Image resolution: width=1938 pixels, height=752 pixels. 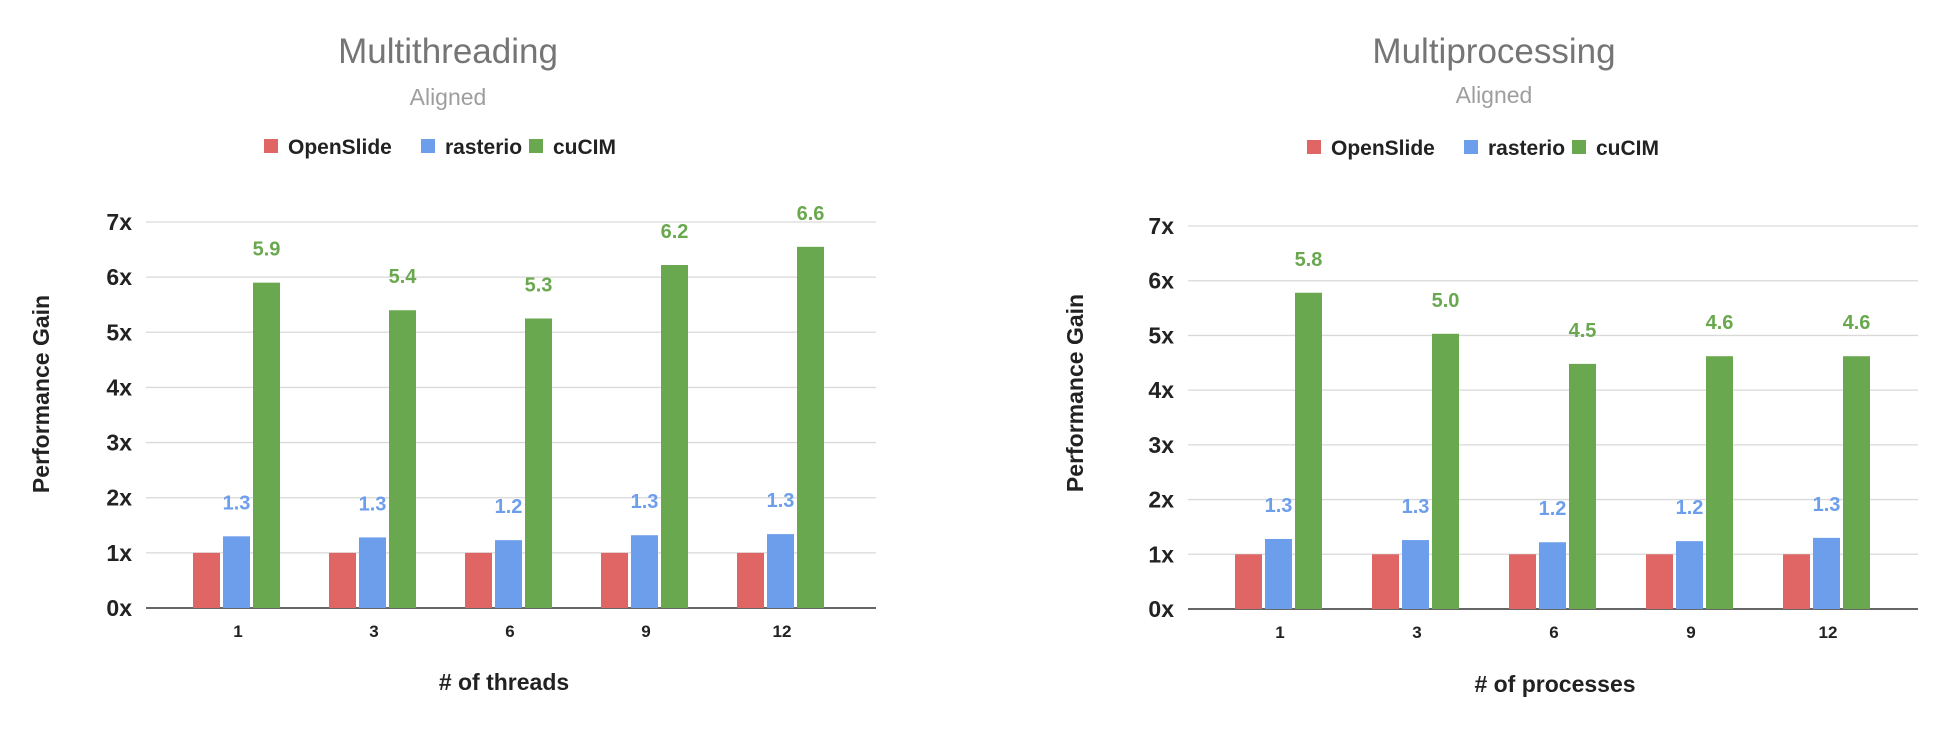 What do you see at coordinates (403, 277) in the screenshot?
I see `data-label-cucim-3: 5.4` at bounding box center [403, 277].